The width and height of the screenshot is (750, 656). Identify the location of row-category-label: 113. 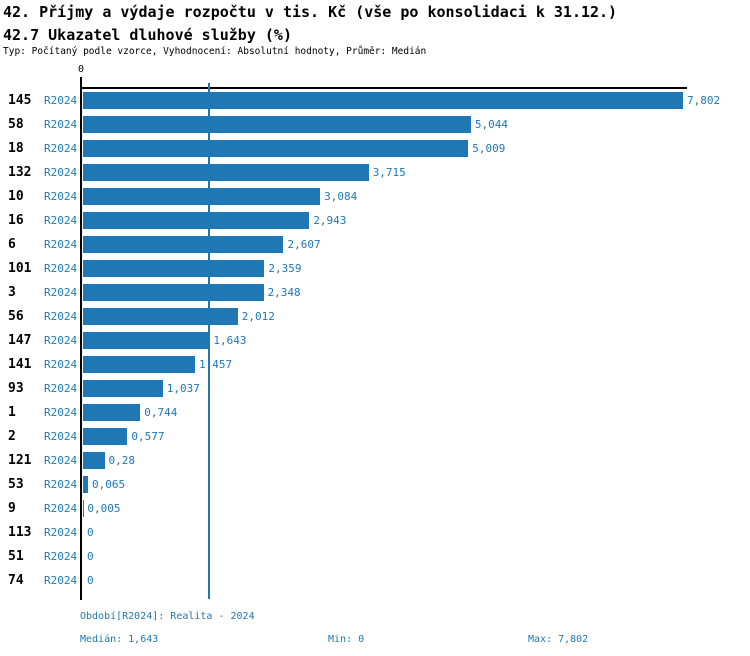
(20, 532).